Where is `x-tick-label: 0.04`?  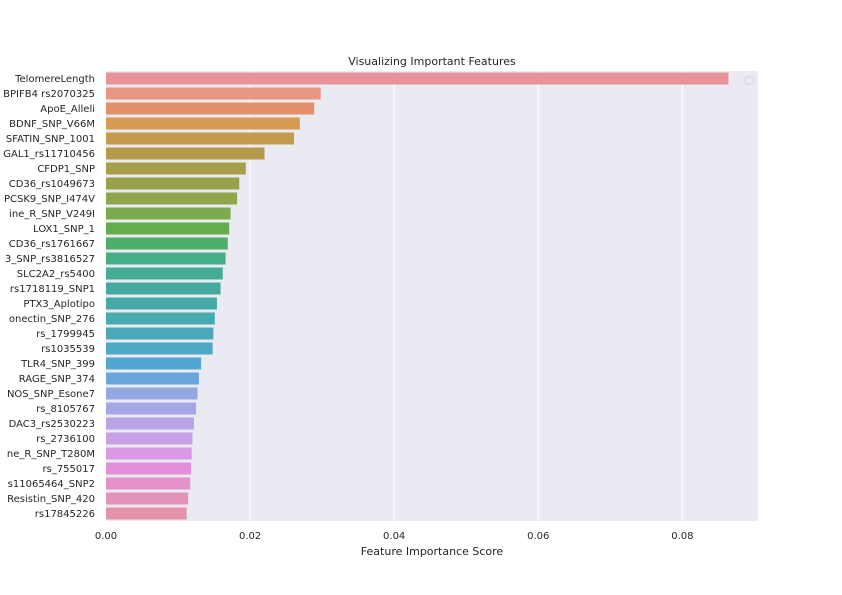 x-tick-label: 0.04 is located at coordinates (394, 536).